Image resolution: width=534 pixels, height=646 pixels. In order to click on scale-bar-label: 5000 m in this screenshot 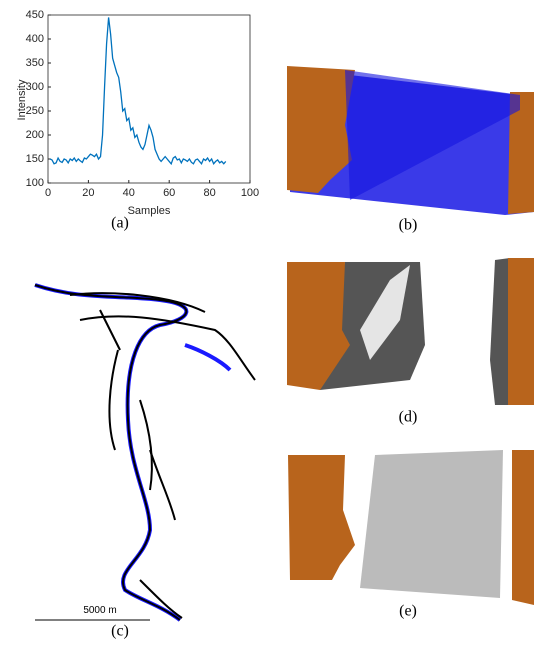, I will do `click(99, 610)`.